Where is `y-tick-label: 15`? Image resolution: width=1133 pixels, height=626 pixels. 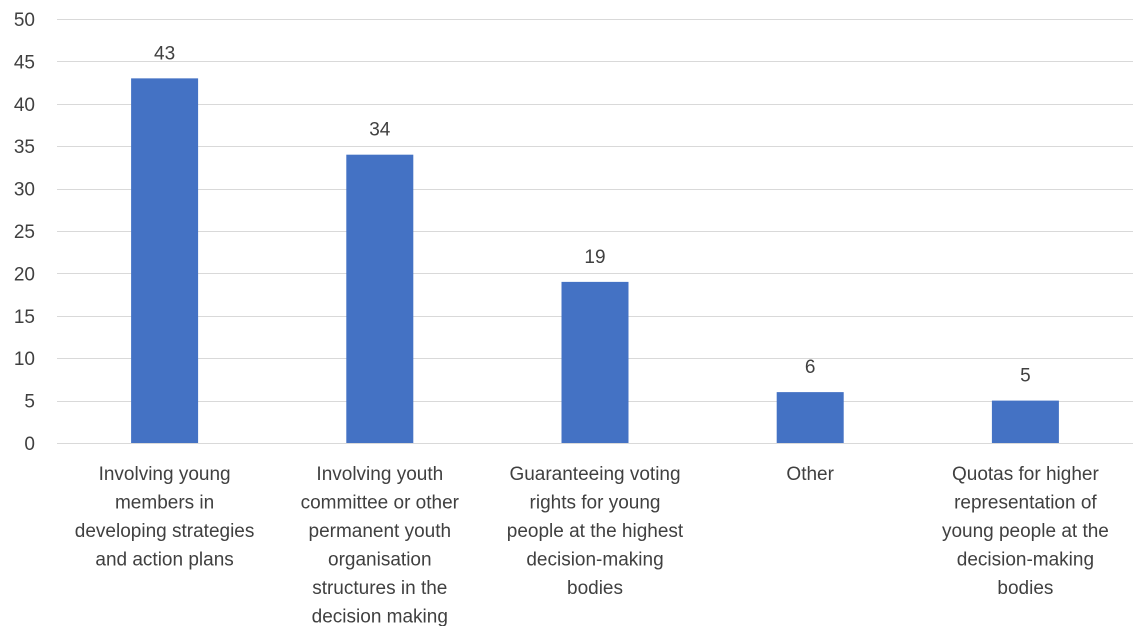
y-tick-label: 15 is located at coordinates (24, 317).